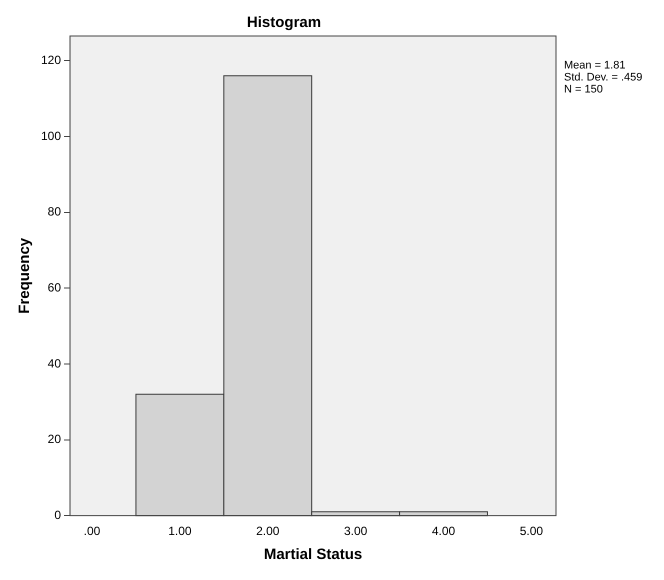 Image resolution: width=664 pixels, height=580 pixels. Describe the element at coordinates (284, 23) in the screenshot. I see `chart-title: Histogram` at that location.